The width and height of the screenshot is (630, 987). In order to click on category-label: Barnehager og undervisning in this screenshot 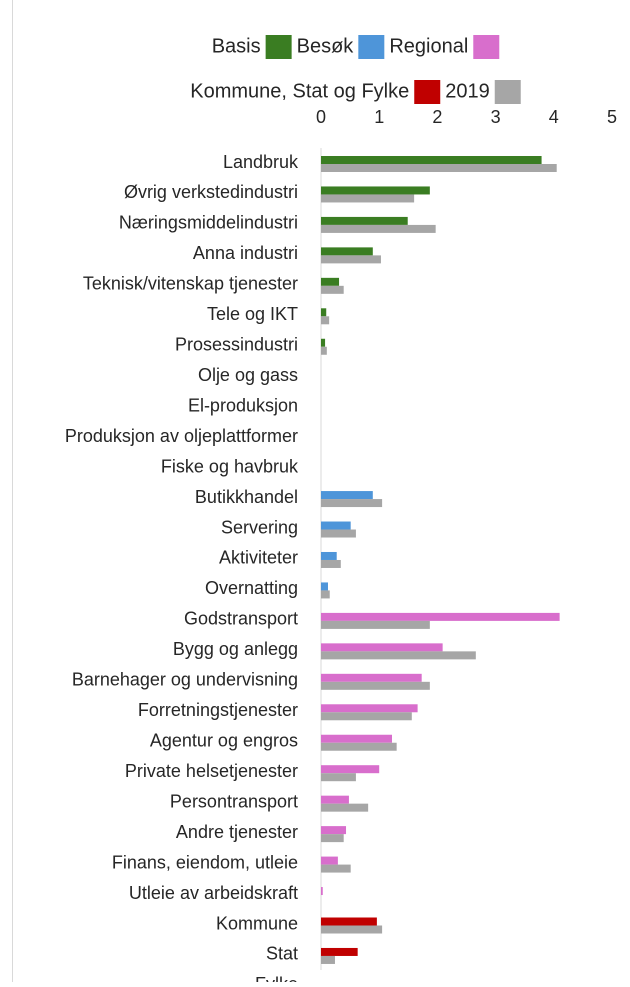, I will do `click(185, 680)`.